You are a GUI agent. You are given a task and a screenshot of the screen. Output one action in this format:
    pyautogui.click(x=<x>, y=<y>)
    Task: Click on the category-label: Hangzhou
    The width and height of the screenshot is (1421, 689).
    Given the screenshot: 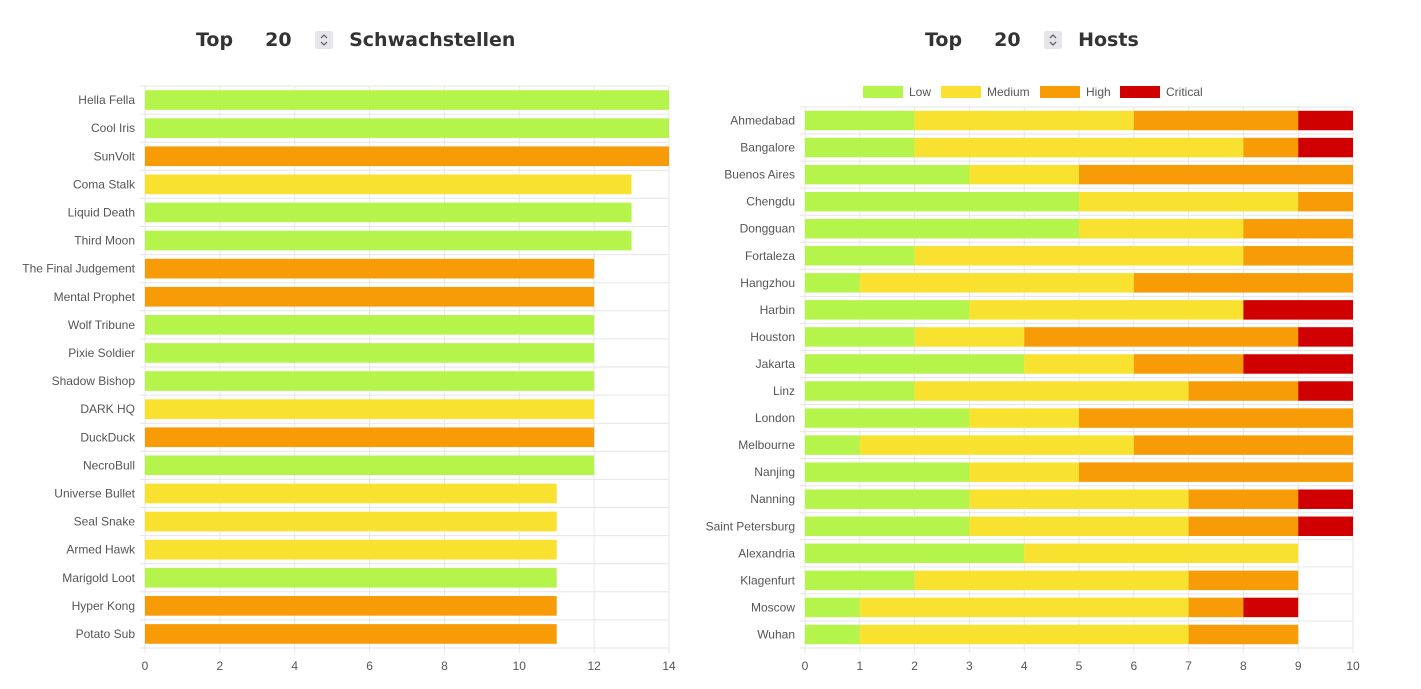 What is the action you would take?
    pyautogui.click(x=767, y=283)
    